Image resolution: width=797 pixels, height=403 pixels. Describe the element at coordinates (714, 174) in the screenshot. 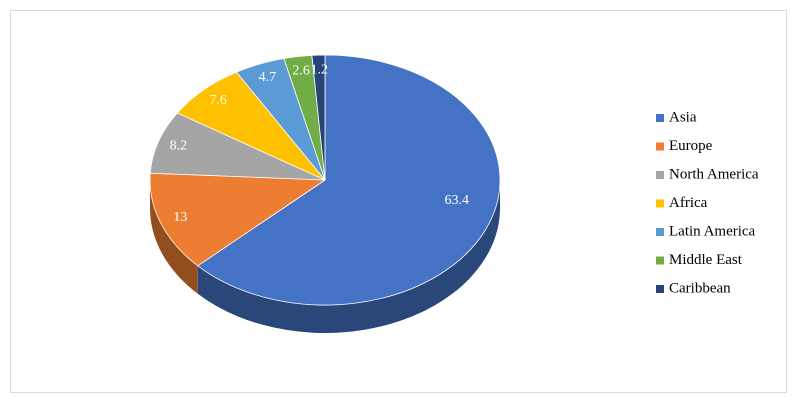

I see `legend-label: North America` at that location.